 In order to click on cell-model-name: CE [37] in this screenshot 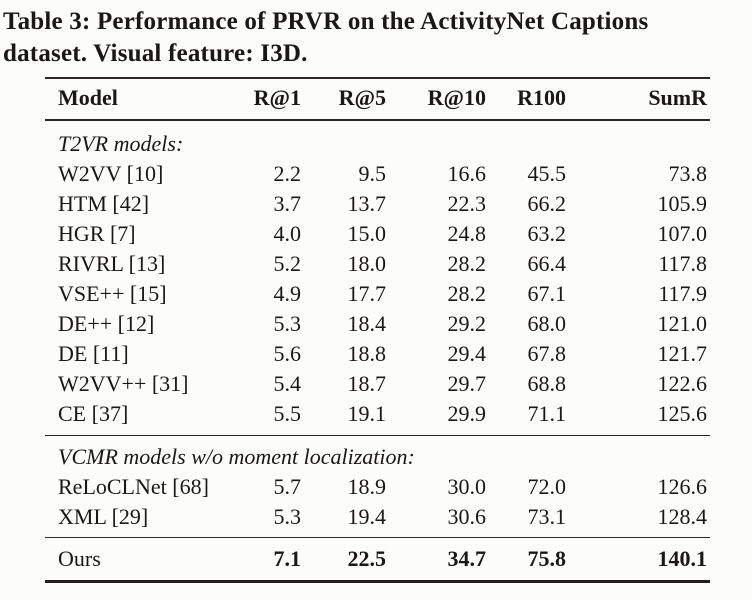, I will do `click(93, 413)`.